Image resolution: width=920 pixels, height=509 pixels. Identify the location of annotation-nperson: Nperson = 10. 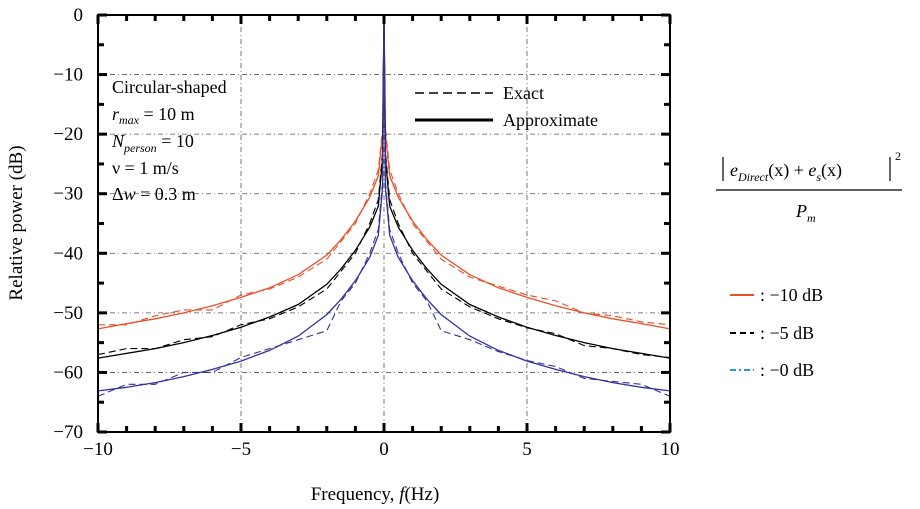
(152, 143).